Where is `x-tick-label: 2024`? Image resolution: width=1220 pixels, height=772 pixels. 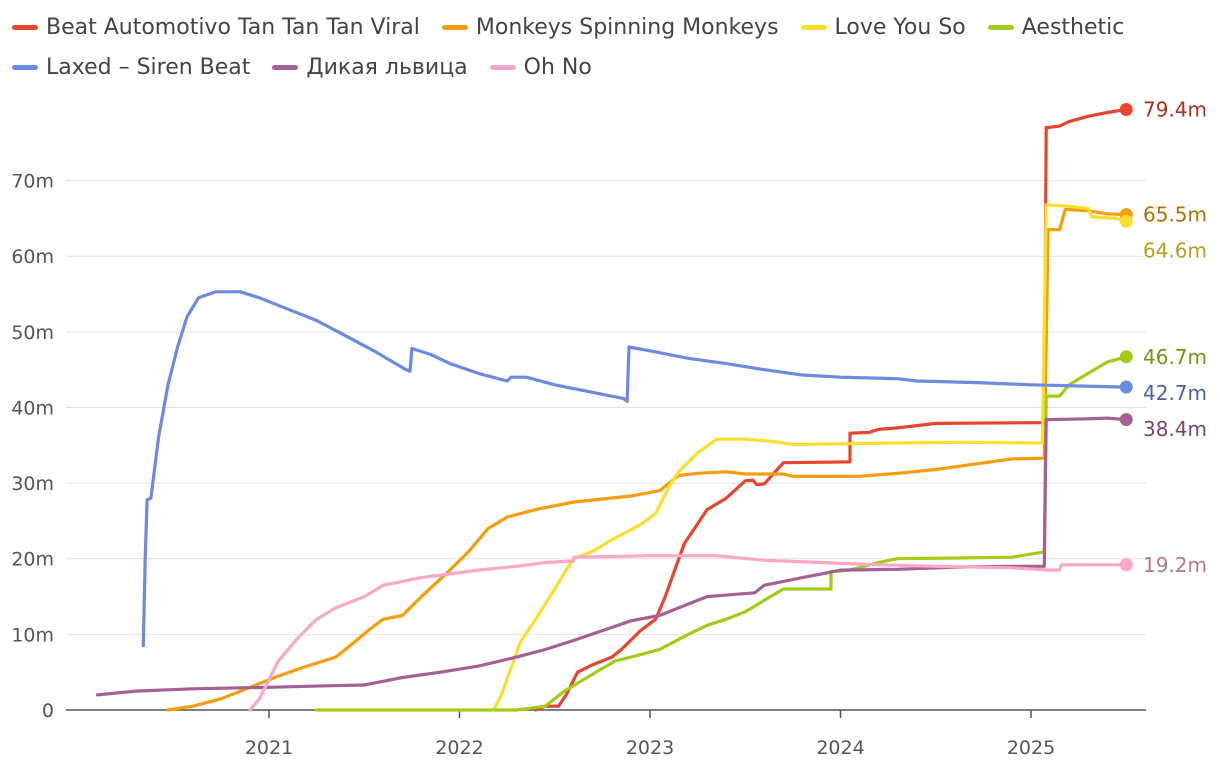
x-tick-label: 2024 is located at coordinates (840, 748).